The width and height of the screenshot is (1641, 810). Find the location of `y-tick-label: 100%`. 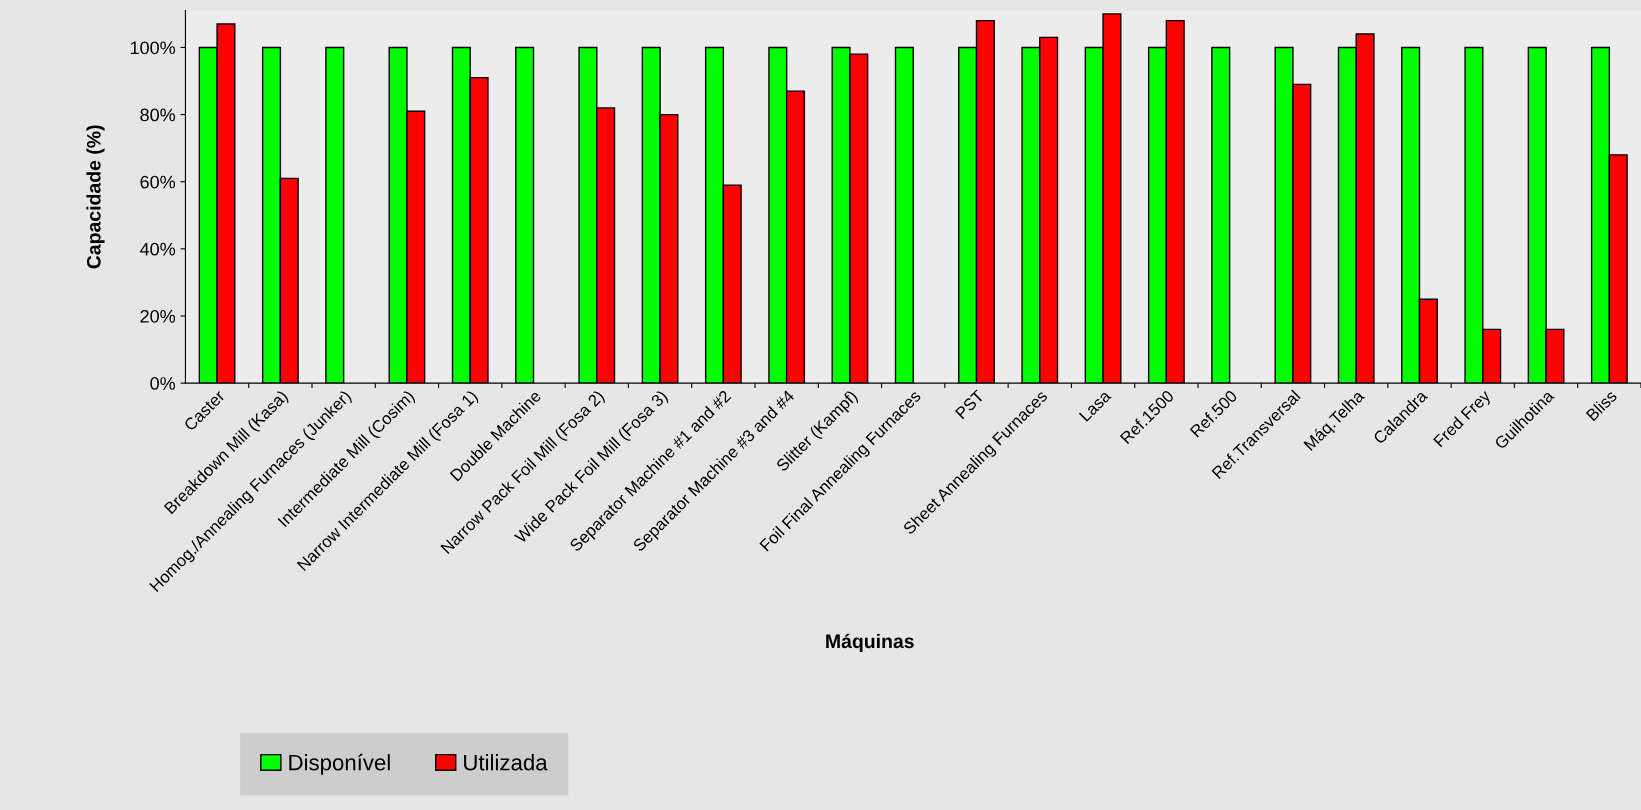

y-tick-label: 100% is located at coordinates (153, 48).